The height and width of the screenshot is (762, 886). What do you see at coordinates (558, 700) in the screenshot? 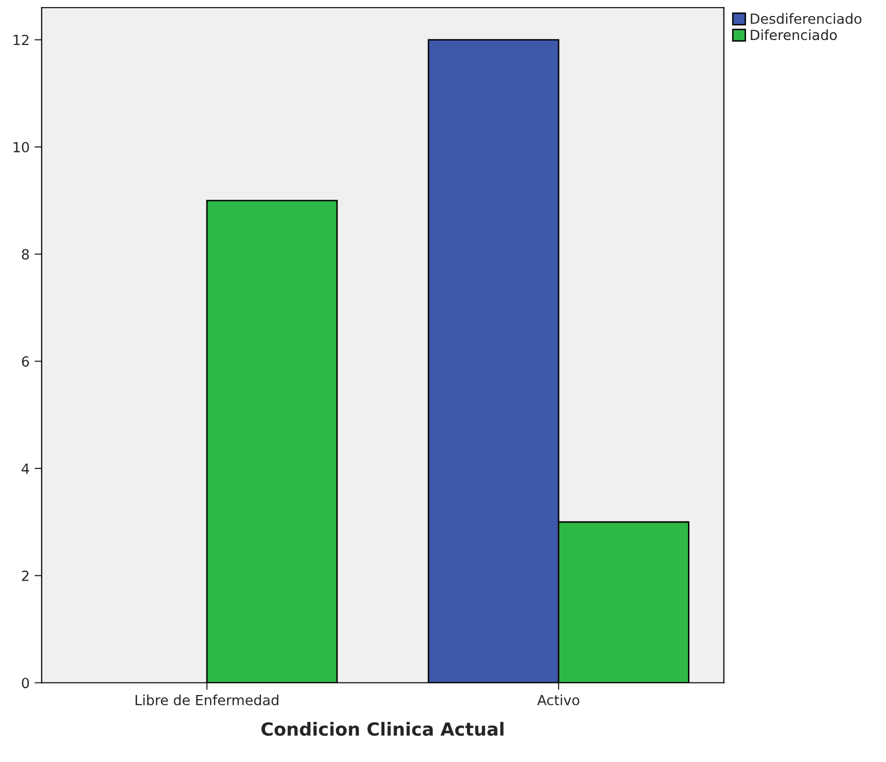
I see `x-tick-label: Activo` at bounding box center [558, 700].